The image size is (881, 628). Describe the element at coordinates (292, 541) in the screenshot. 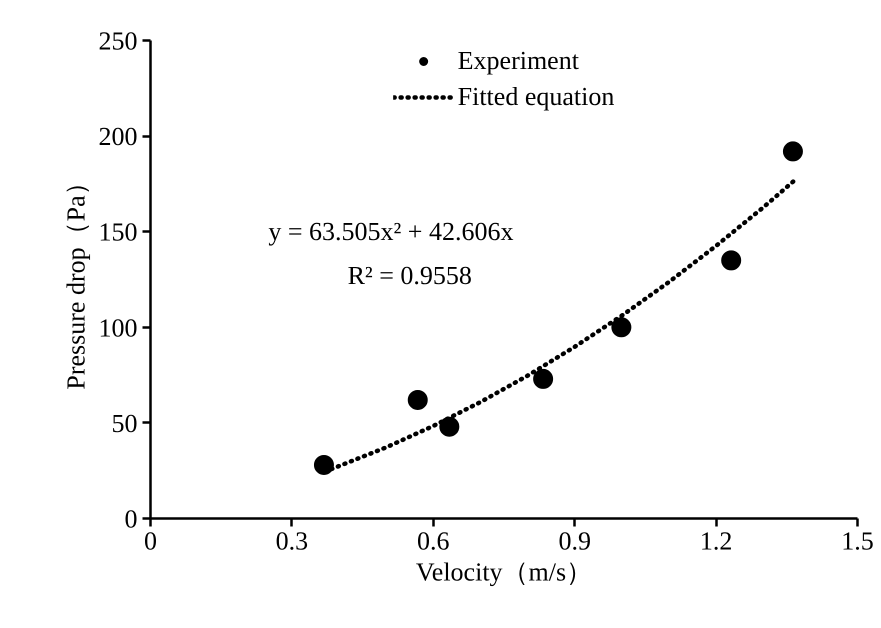

I see `x-tick-label: 0.3` at that location.